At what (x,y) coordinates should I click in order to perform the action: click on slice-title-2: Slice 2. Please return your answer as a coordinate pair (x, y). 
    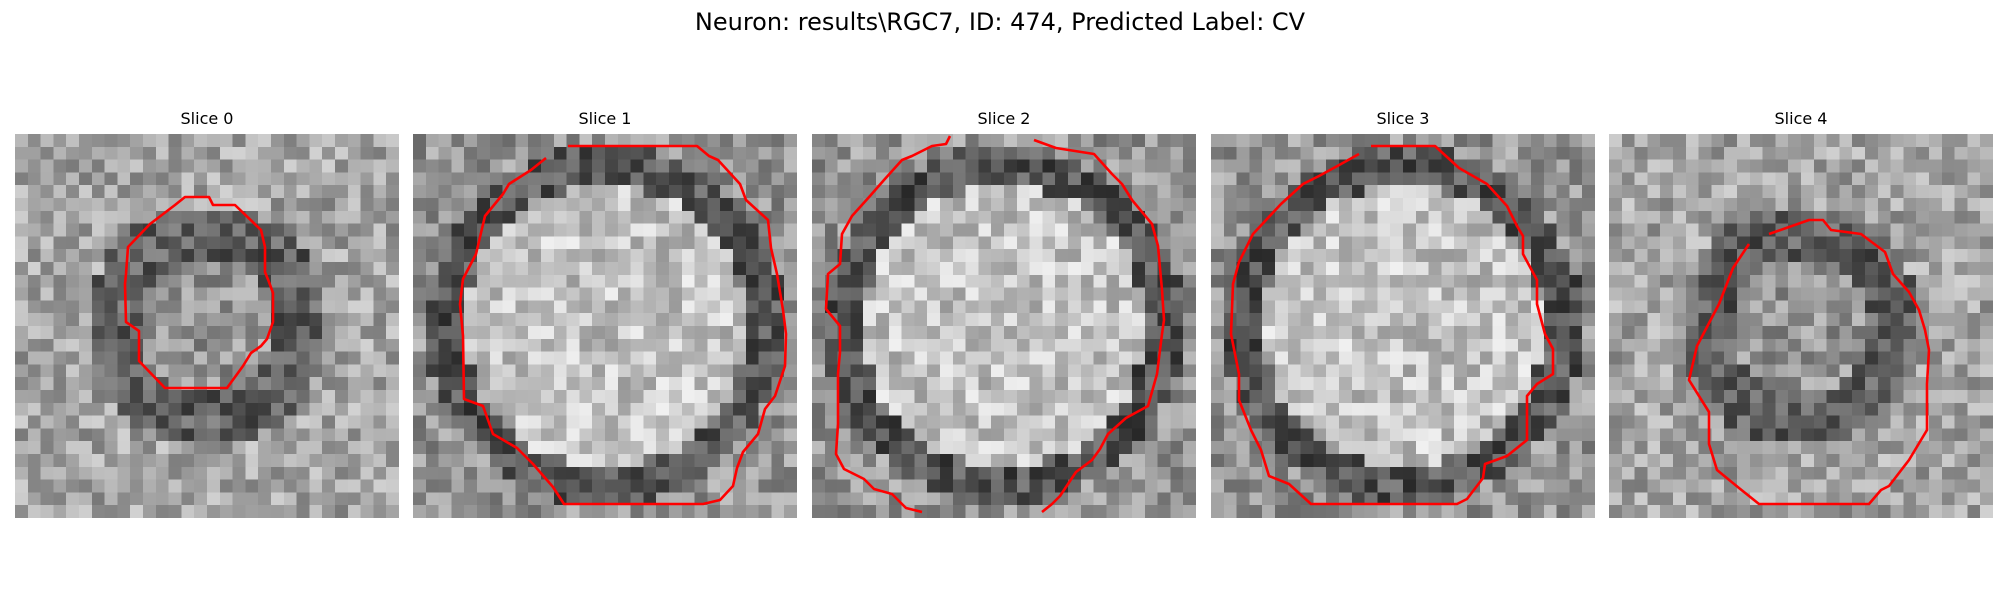
    Looking at the image, I should click on (1004, 119).